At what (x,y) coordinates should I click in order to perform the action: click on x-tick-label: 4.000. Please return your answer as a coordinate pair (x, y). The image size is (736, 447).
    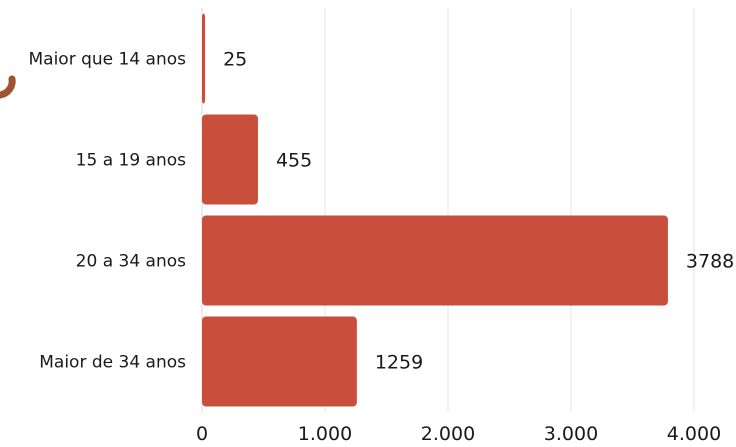
    Looking at the image, I should click on (694, 433).